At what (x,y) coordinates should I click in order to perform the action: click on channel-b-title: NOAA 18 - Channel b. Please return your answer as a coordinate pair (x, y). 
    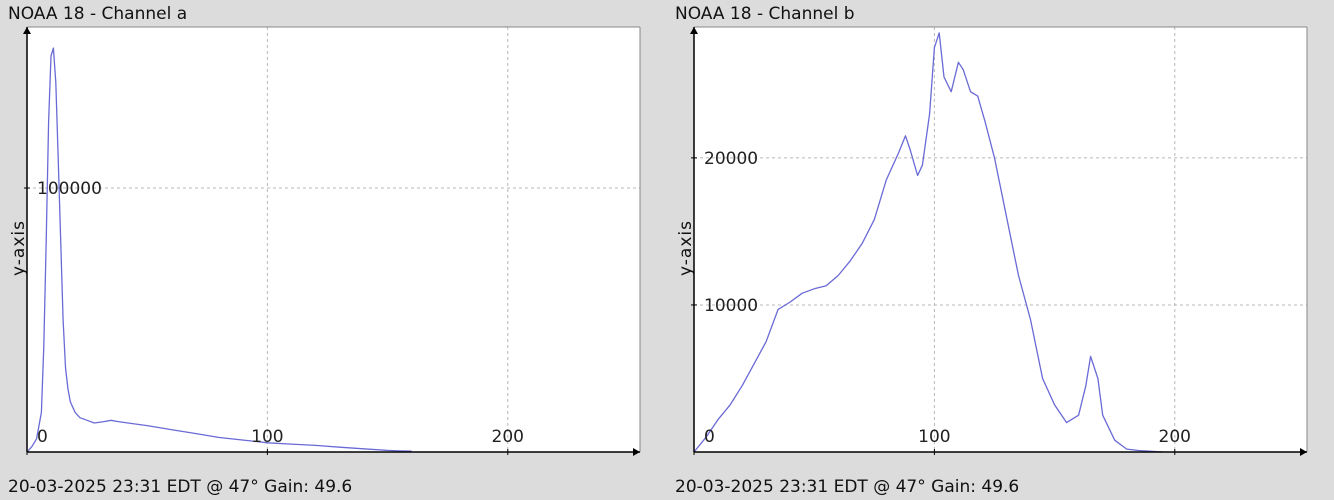
    Looking at the image, I should click on (765, 14).